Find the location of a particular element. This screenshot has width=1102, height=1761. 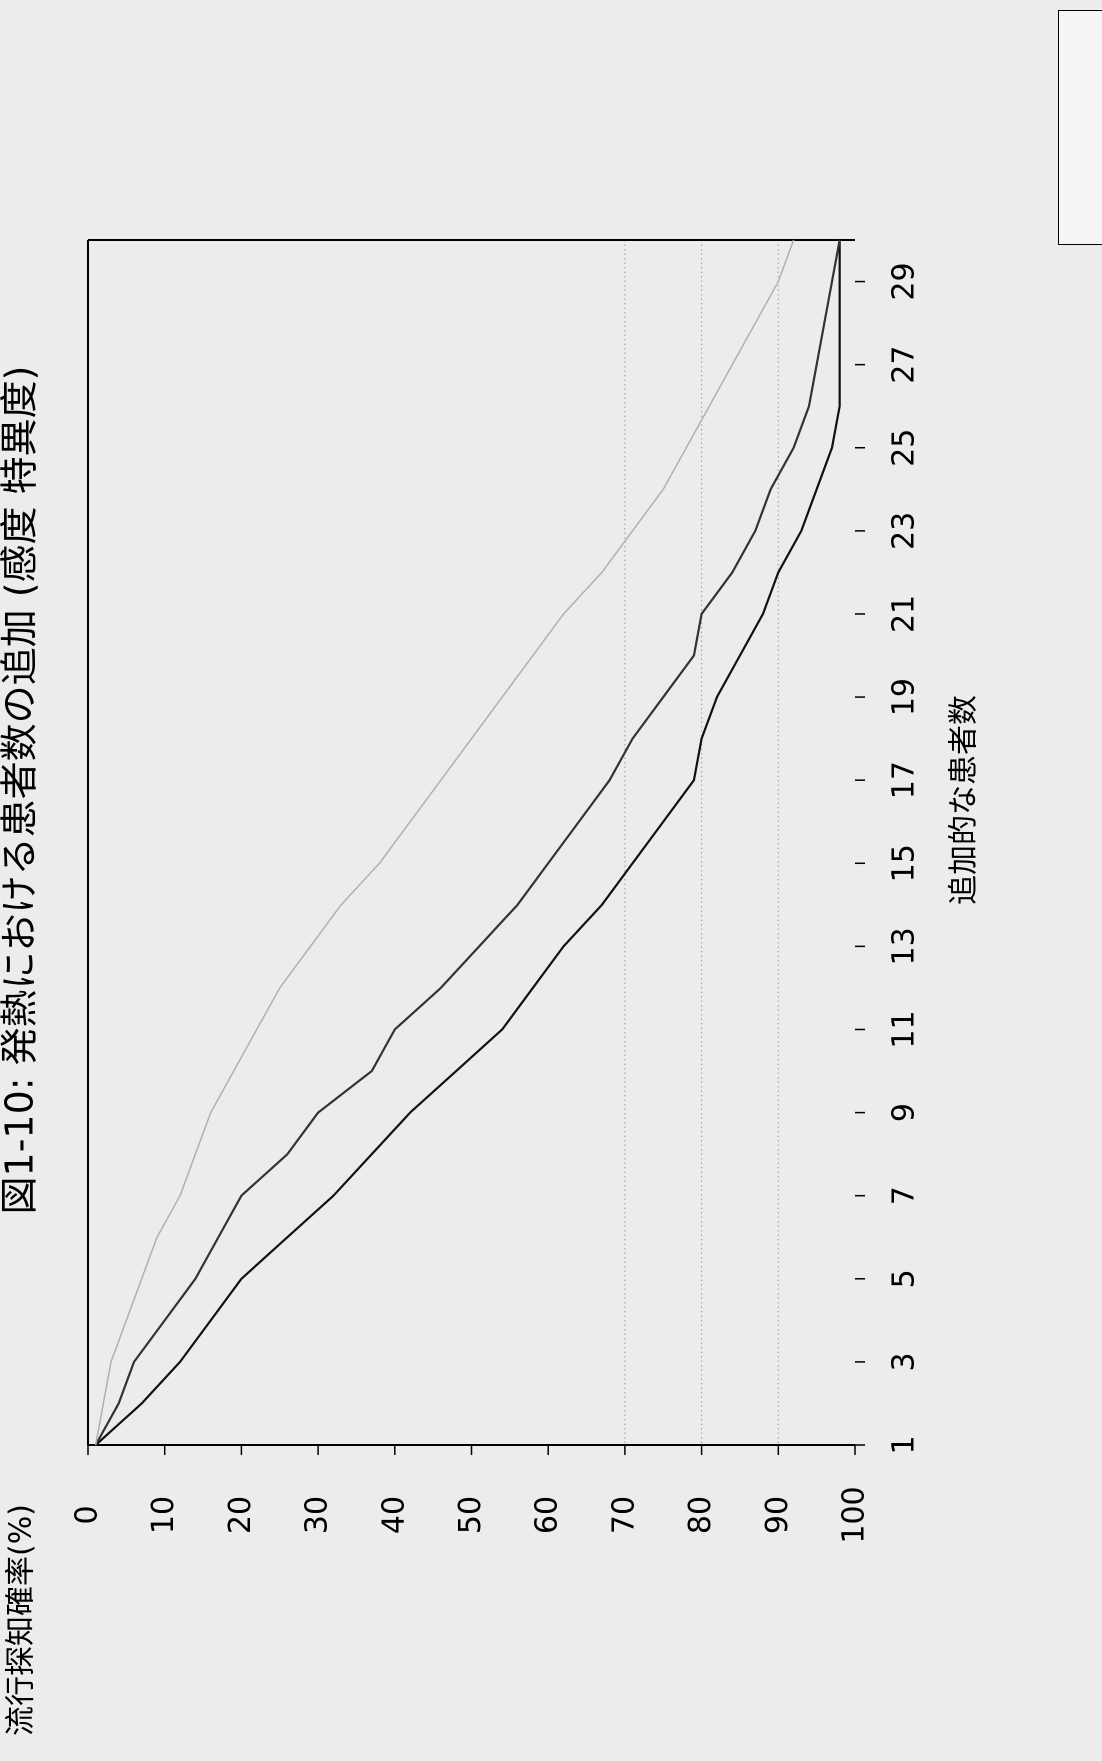

x-tick-label: 5 is located at coordinates (904, 1278).